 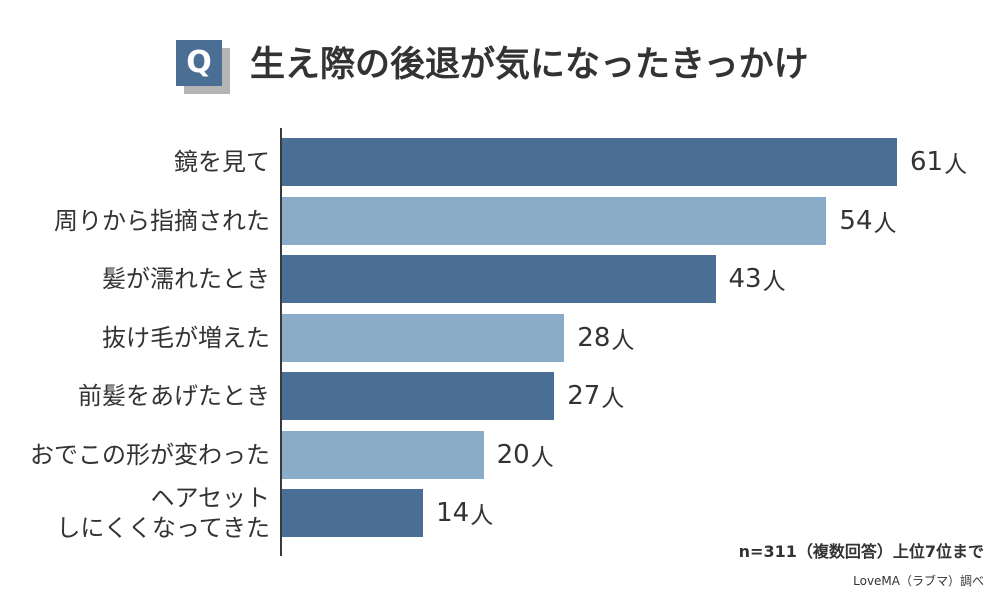 I want to click on value-label: 43 人, so click(x=757, y=279).